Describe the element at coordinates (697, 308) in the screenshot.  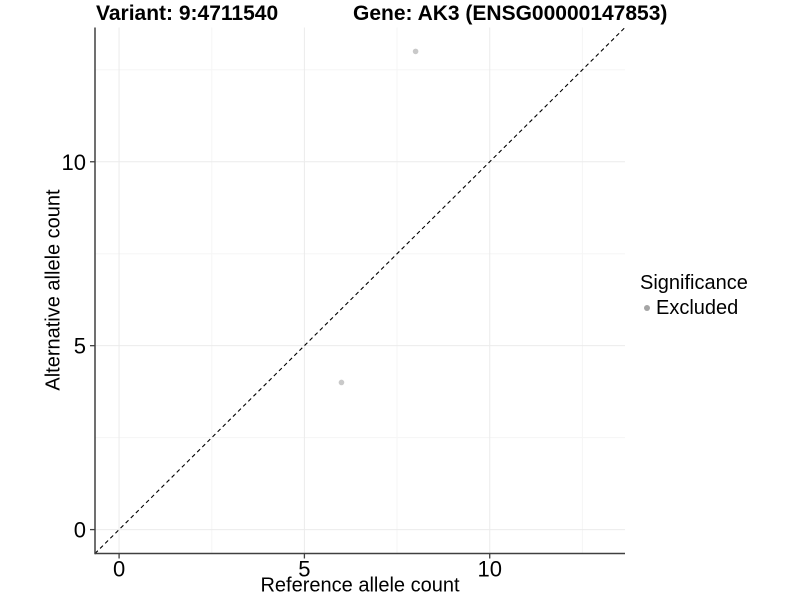
I see `legend-item-label: Excluded` at that location.